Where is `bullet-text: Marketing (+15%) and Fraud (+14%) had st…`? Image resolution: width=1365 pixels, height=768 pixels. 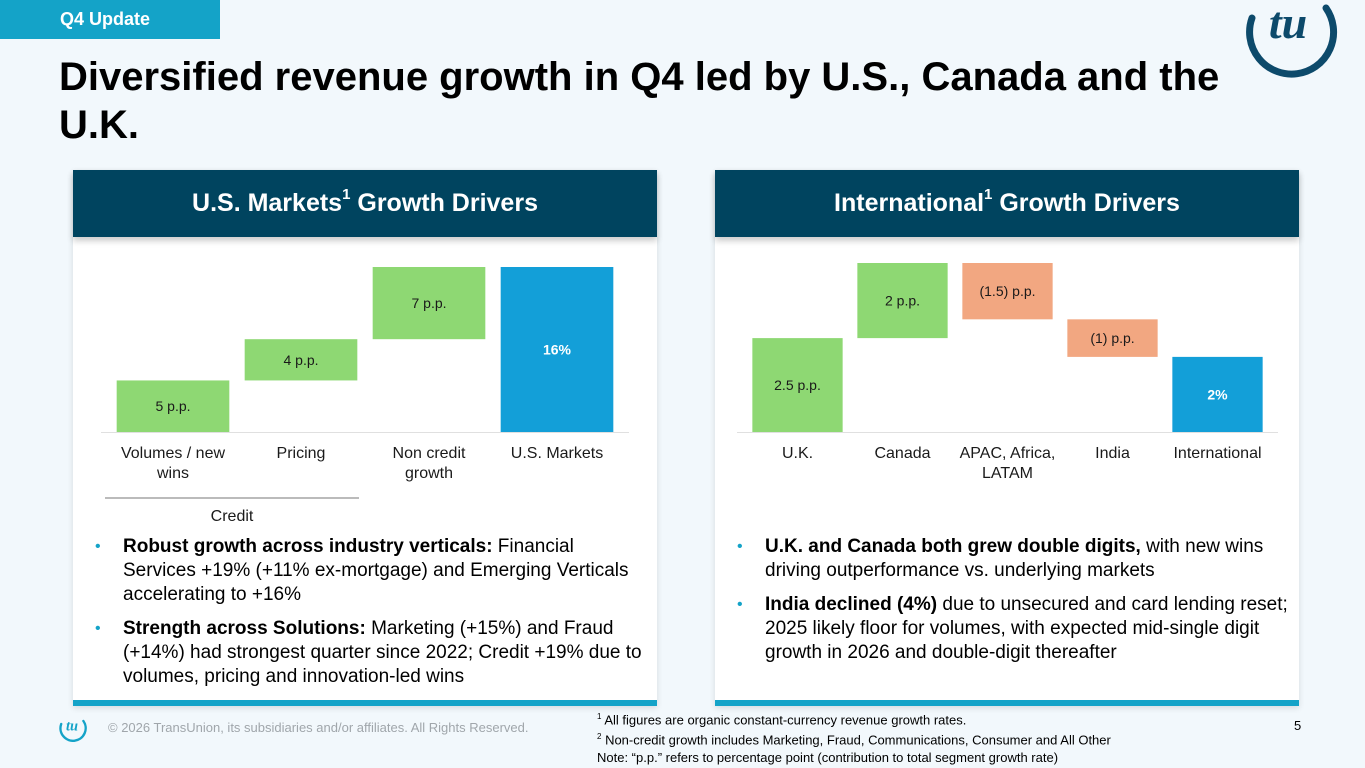
bullet-text: Marketing (+15%) and Fraud (+14%) had st… is located at coordinates (382, 652).